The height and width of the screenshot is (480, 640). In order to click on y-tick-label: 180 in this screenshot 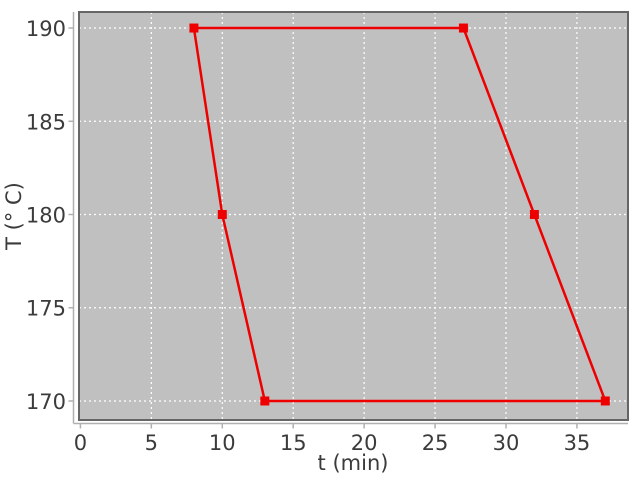, I will do `click(46, 216)`.